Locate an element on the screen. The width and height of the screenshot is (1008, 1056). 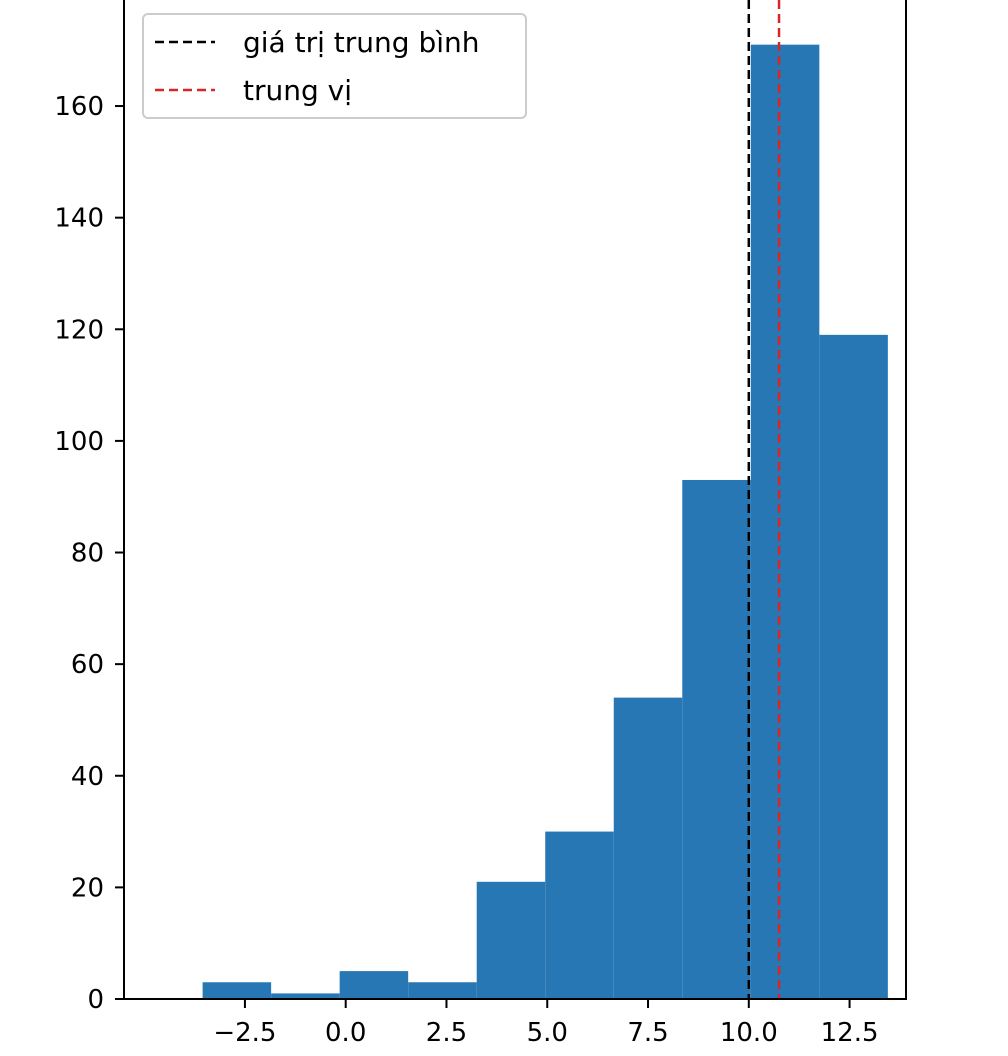
reference-lines-layer is located at coordinates (764, 499).